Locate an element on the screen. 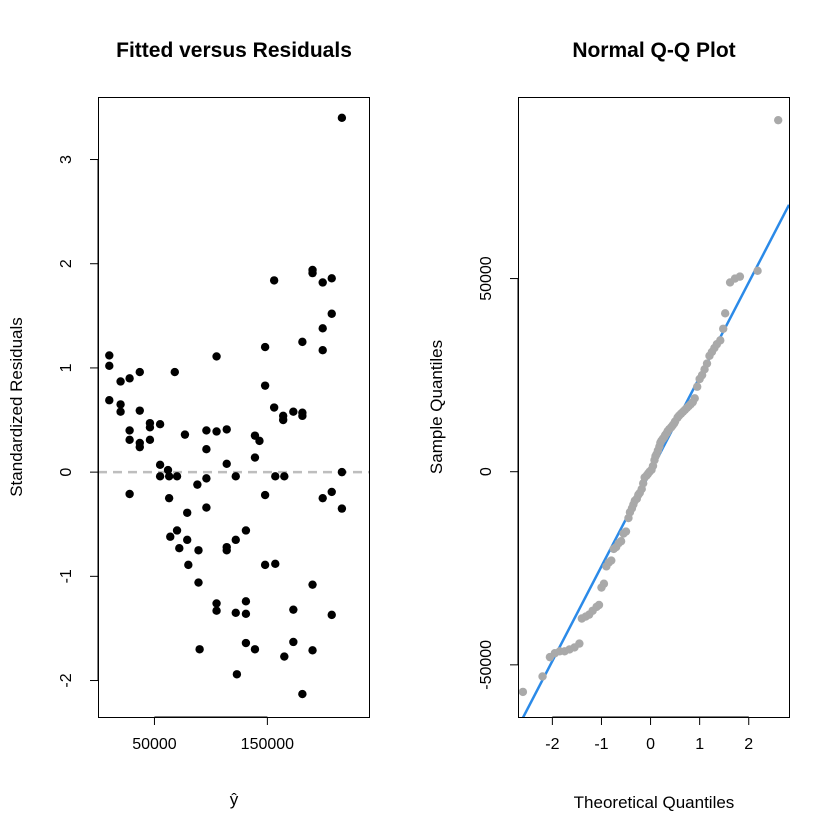 The width and height of the screenshot is (840, 840). y-tick-label: 3 is located at coordinates (66, 159).